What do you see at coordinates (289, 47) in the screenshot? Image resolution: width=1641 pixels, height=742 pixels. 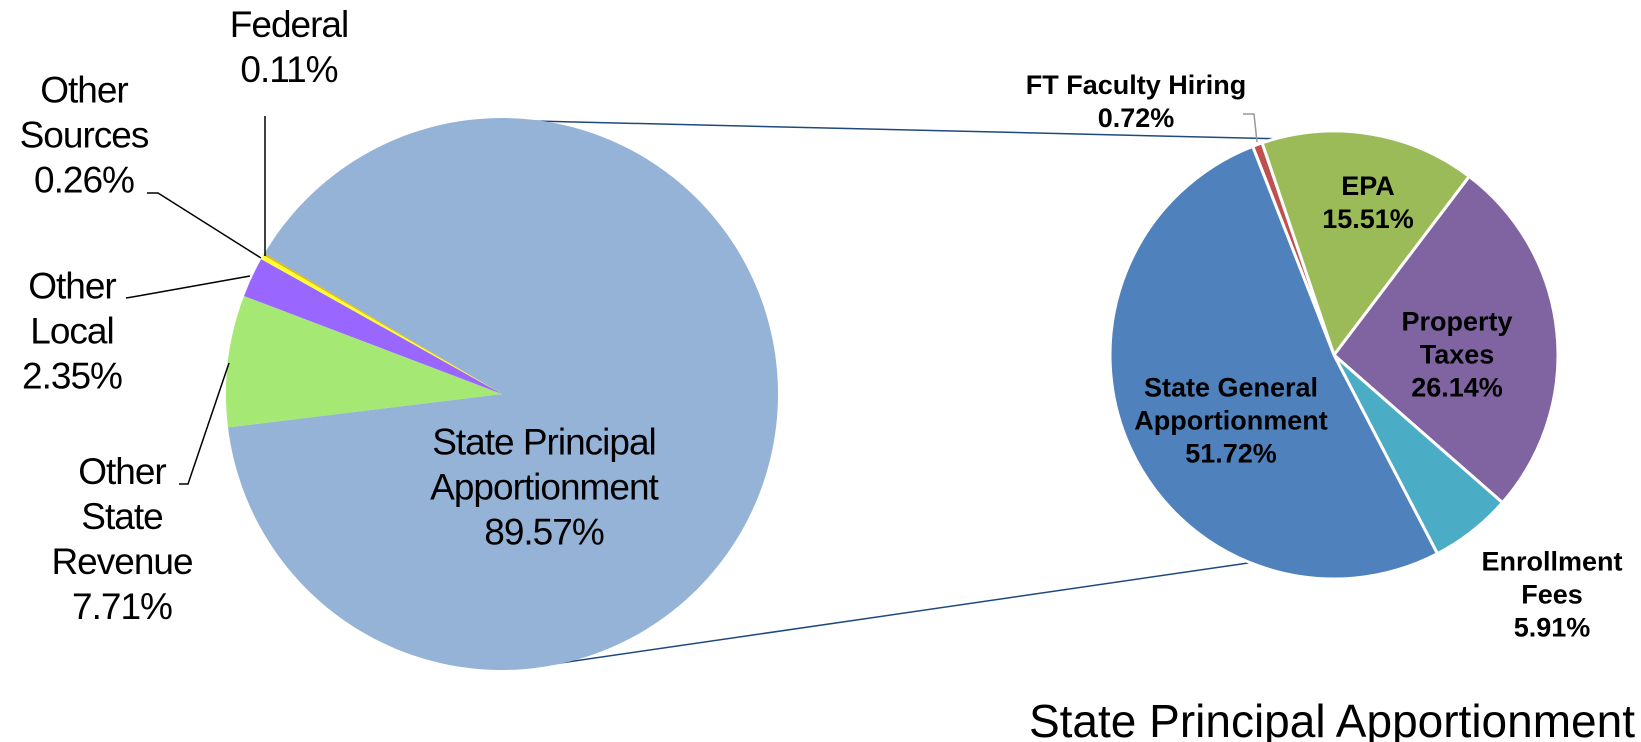 I see `slice-label: Federal 0.11%` at bounding box center [289, 47].